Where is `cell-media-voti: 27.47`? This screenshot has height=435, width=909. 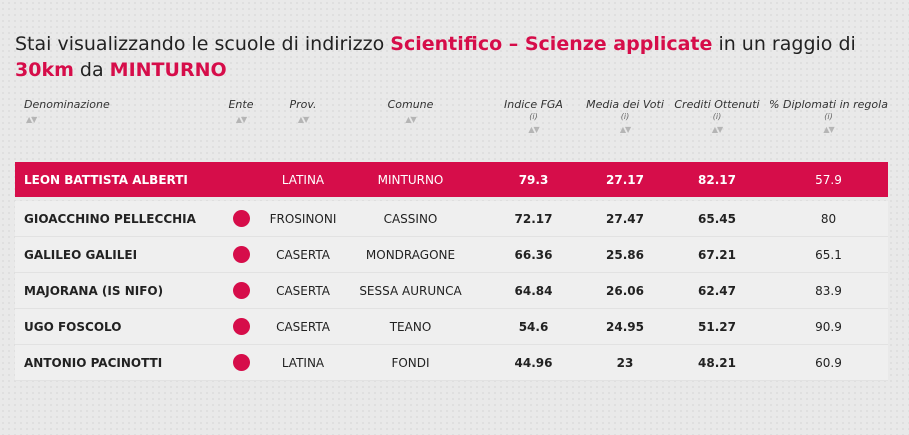 cell-media-voti: 27.47 is located at coordinates (625, 219).